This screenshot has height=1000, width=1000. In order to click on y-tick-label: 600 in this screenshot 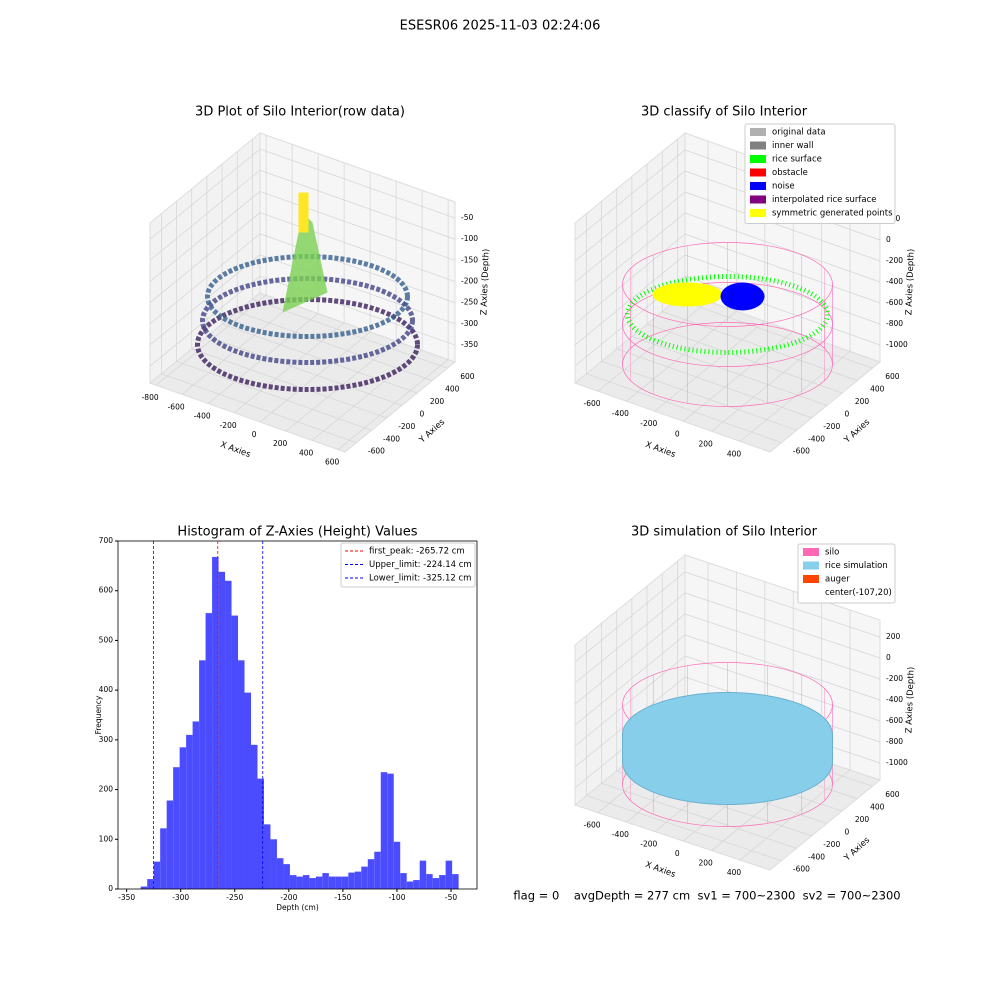, I will do `click(892, 794)`.